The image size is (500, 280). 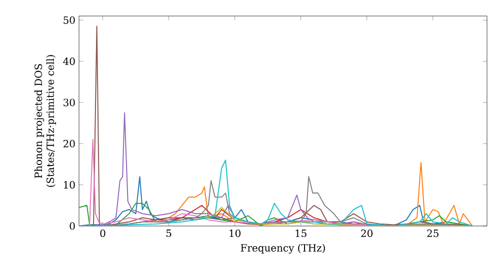 What do you see at coordinates (69, 185) in the screenshot?
I see `y-tick-label: 10` at bounding box center [69, 185].